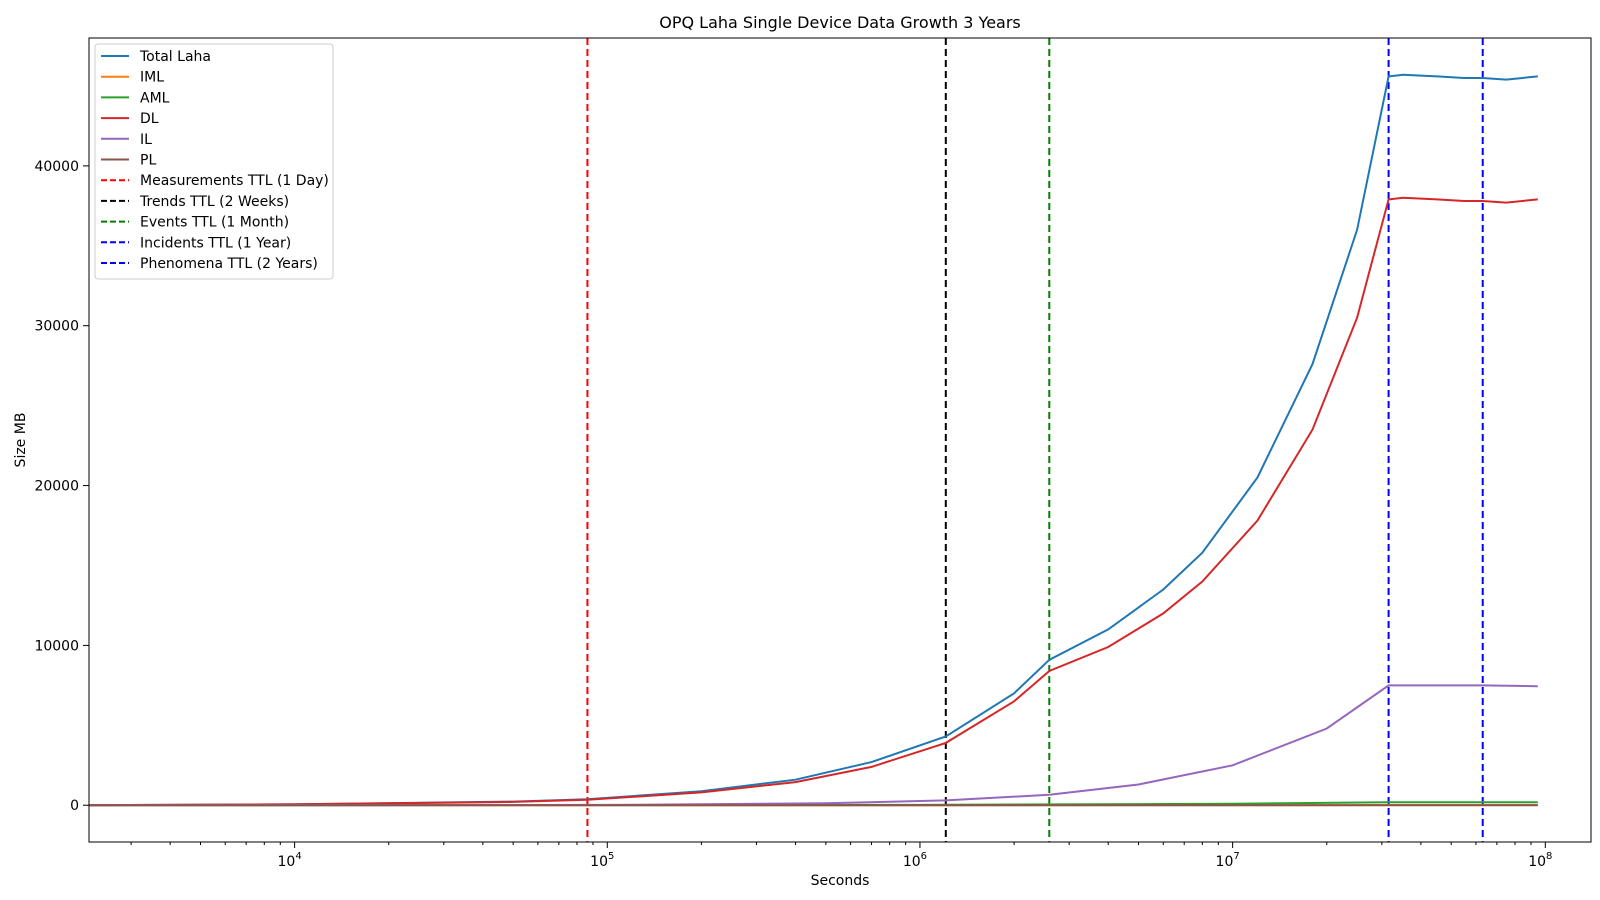  What do you see at coordinates (155, 98) in the screenshot?
I see `legend-entry: AML` at bounding box center [155, 98].